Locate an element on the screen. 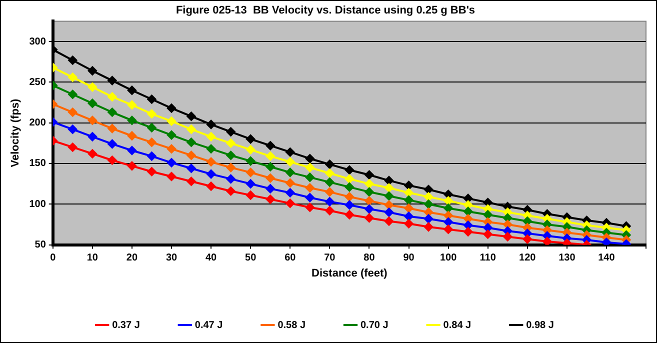 This screenshot has width=657, height=343. x-tick-label: 40 is located at coordinates (211, 258).